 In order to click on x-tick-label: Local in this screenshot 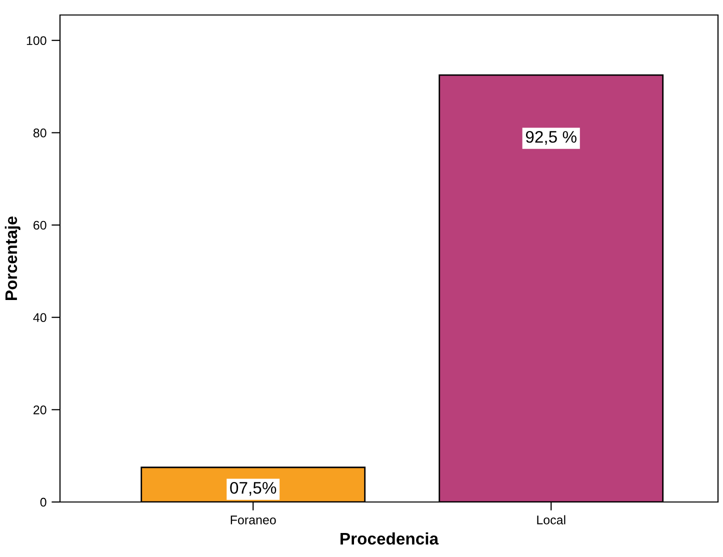, I will do `click(551, 519)`.